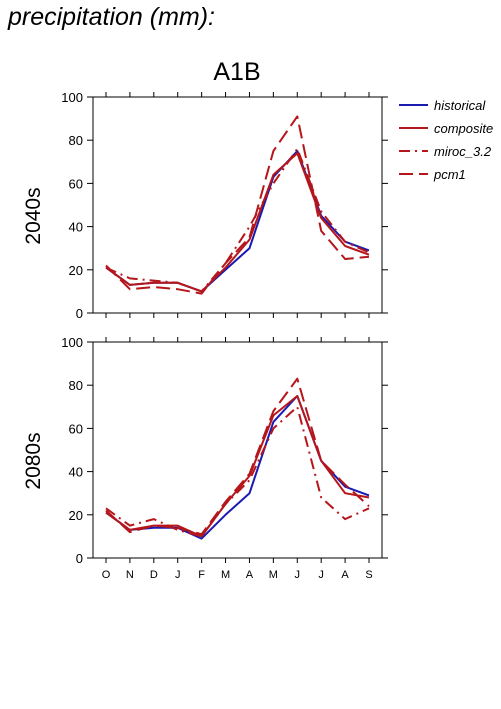 The height and width of the screenshot is (709, 501). What do you see at coordinates (449, 174) in the screenshot?
I see `legend-label: pcm1` at bounding box center [449, 174].